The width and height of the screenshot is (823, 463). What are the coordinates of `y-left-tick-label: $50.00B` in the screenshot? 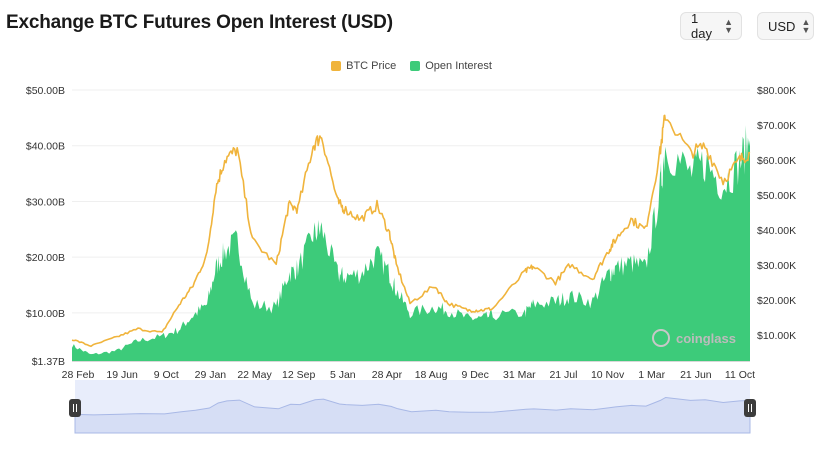 It's located at (45, 91).